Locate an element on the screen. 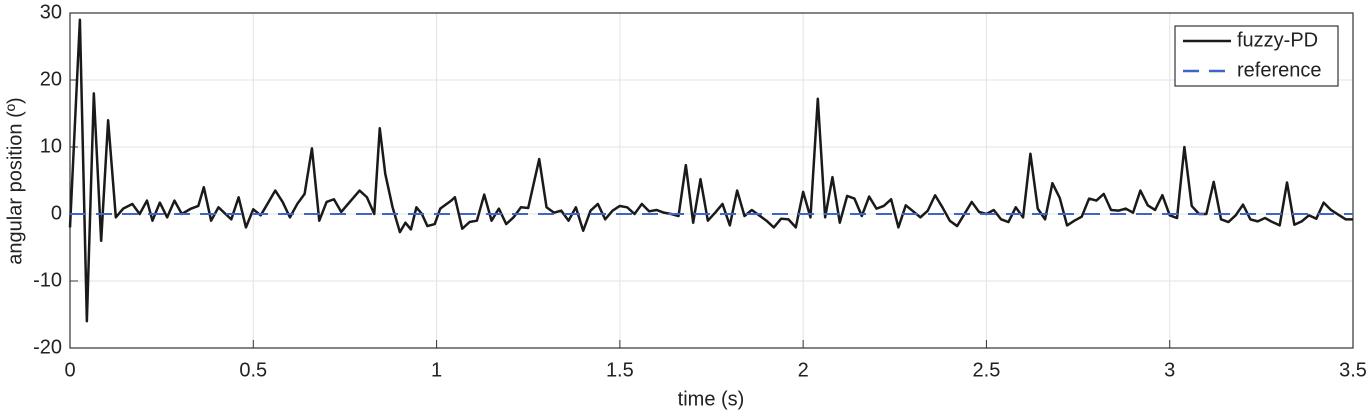 Image resolution: width=1371 pixels, height=413 pixels. legend-label: fuzzy-PD is located at coordinates (1277, 40).